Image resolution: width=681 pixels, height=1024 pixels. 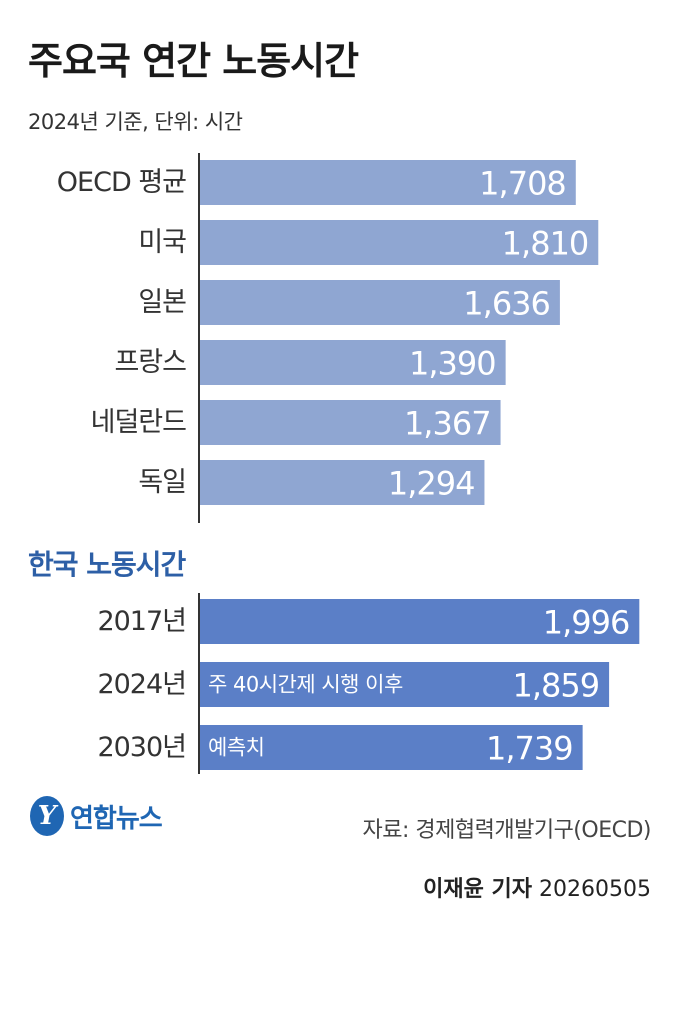 I want to click on korea-category-label-2: 2030년, so click(x=141, y=747).